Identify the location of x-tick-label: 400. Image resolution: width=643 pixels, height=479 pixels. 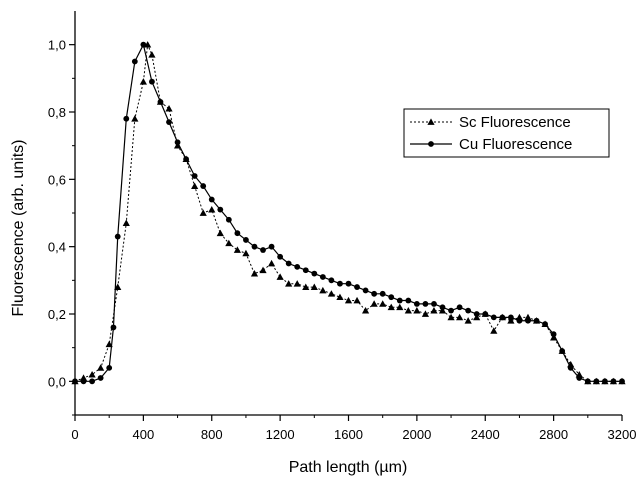
(144, 434).